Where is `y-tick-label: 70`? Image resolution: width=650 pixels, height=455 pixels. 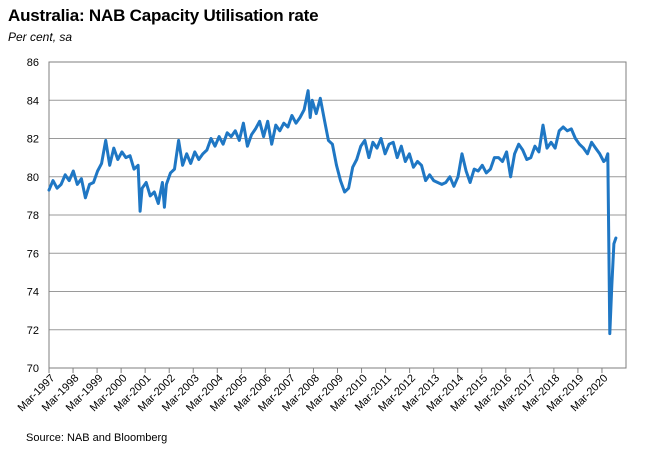
y-tick-label: 70 is located at coordinates (33, 369).